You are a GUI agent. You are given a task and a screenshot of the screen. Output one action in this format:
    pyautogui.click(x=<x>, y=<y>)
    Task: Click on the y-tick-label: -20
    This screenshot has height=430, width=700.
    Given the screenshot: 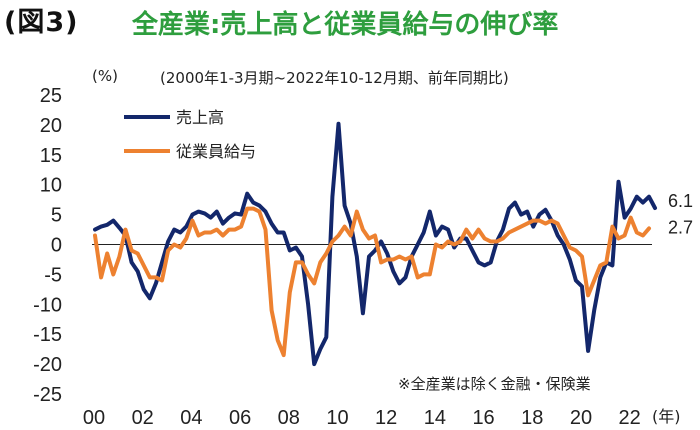 What is the action you would take?
    pyautogui.click(x=47, y=365)
    